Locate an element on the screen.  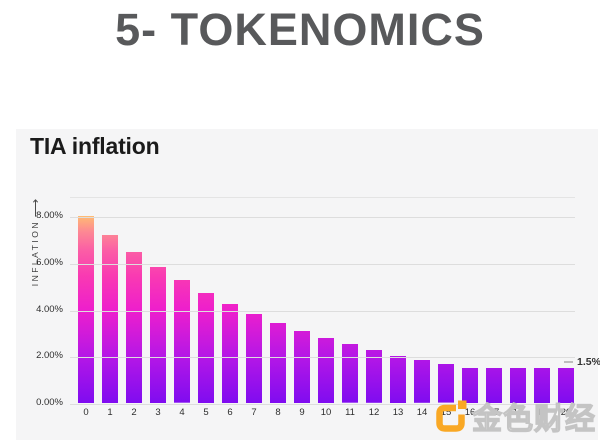
x-tick-label: 1 is located at coordinates (110, 412).